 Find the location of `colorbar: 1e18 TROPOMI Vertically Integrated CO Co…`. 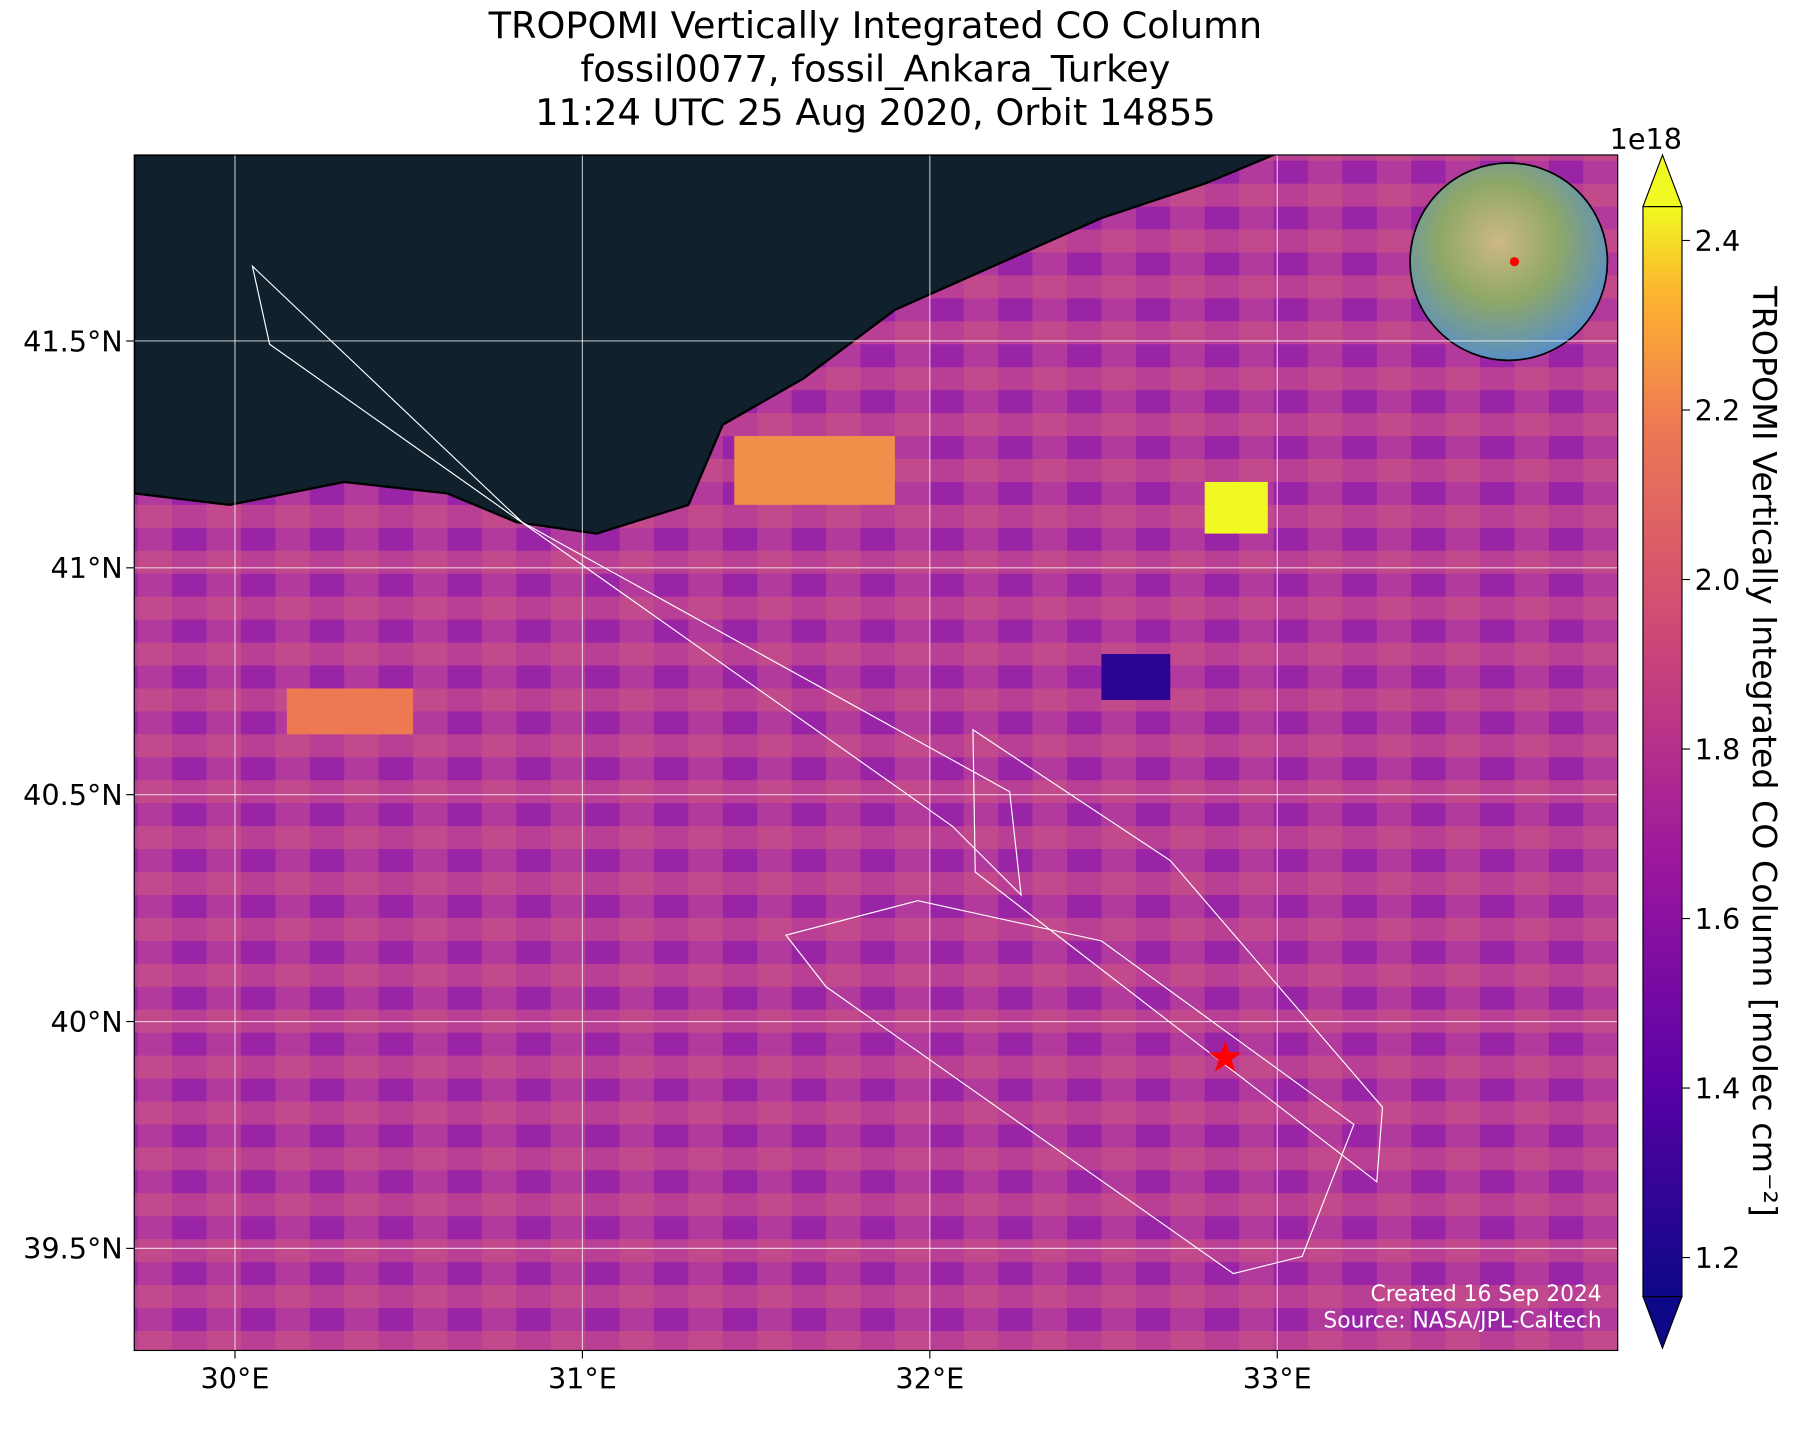

colorbar: 1e18 TROPOMI Vertically Integrated CO Co… is located at coordinates (1697, 736).